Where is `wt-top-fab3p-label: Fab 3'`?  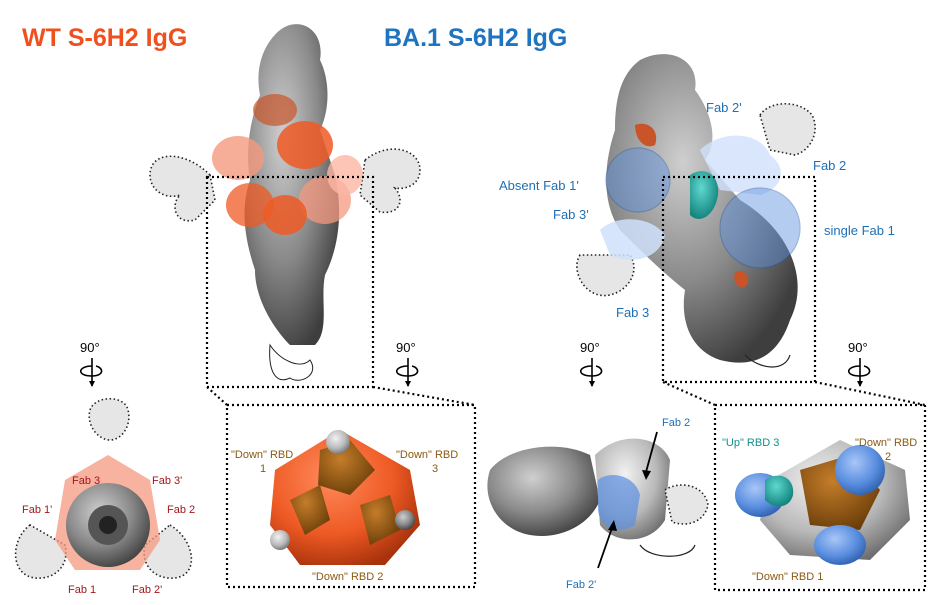 wt-top-fab3p-label: Fab 3' is located at coordinates (167, 481).